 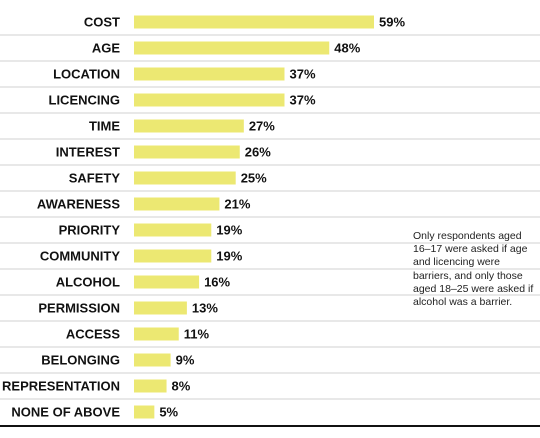 What do you see at coordinates (78, 204) in the screenshot?
I see `category-label: AWARENESS` at bounding box center [78, 204].